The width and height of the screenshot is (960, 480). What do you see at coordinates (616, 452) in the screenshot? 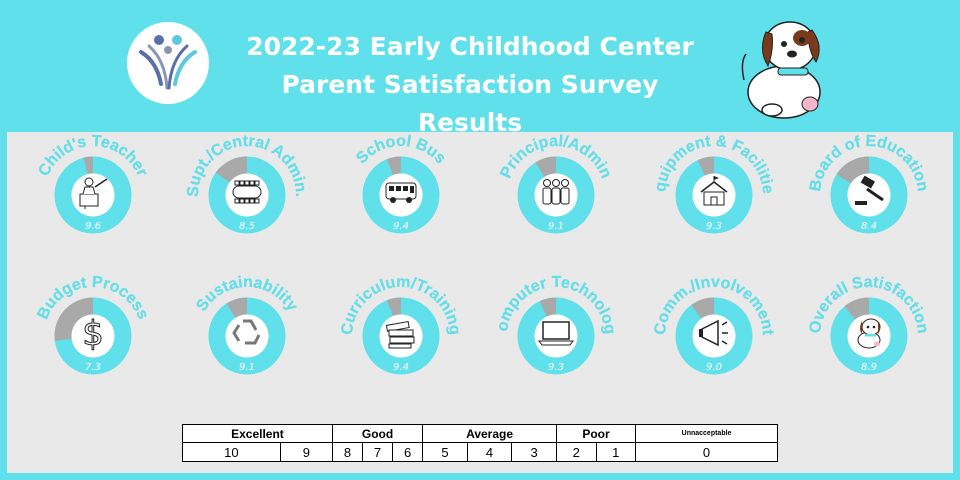
I see `scale-number: 1` at bounding box center [616, 452].